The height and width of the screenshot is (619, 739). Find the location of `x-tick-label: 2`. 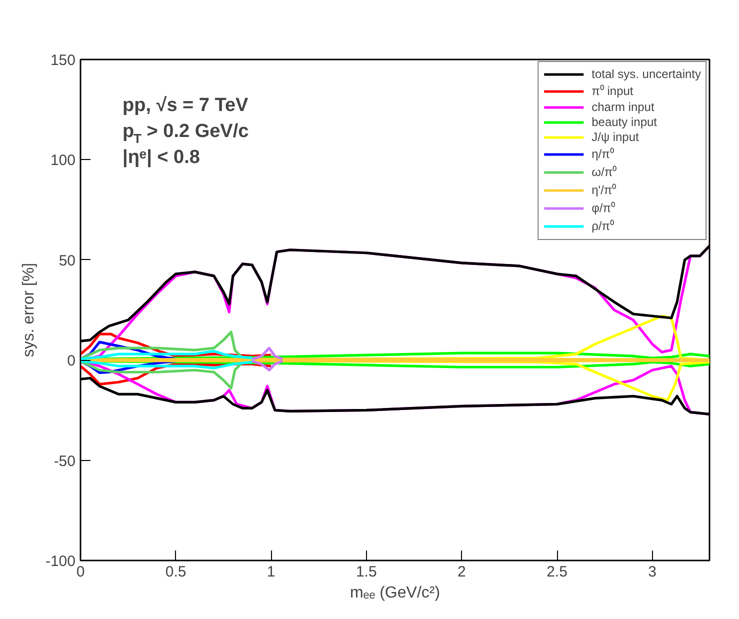

x-tick-label: 2 is located at coordinates (462, 572).